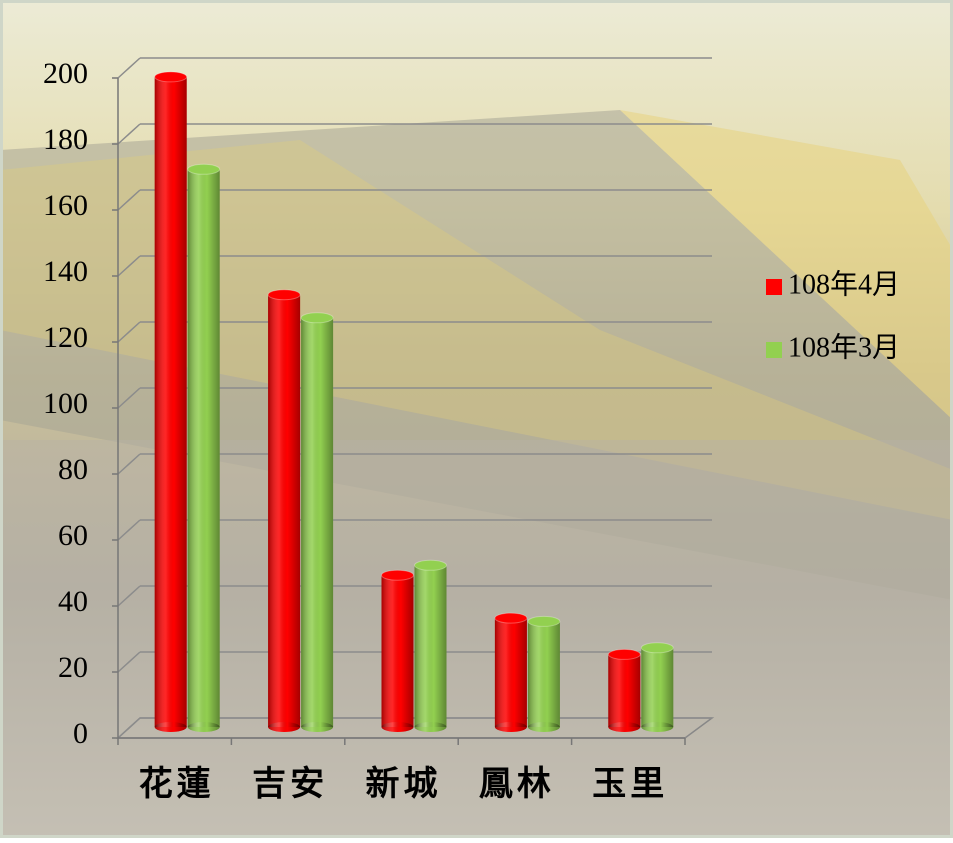  What do you see at coordinates (73, 469) in the screenshot?
I see `y-tick-label: 80` at bounding box center [73, 469].